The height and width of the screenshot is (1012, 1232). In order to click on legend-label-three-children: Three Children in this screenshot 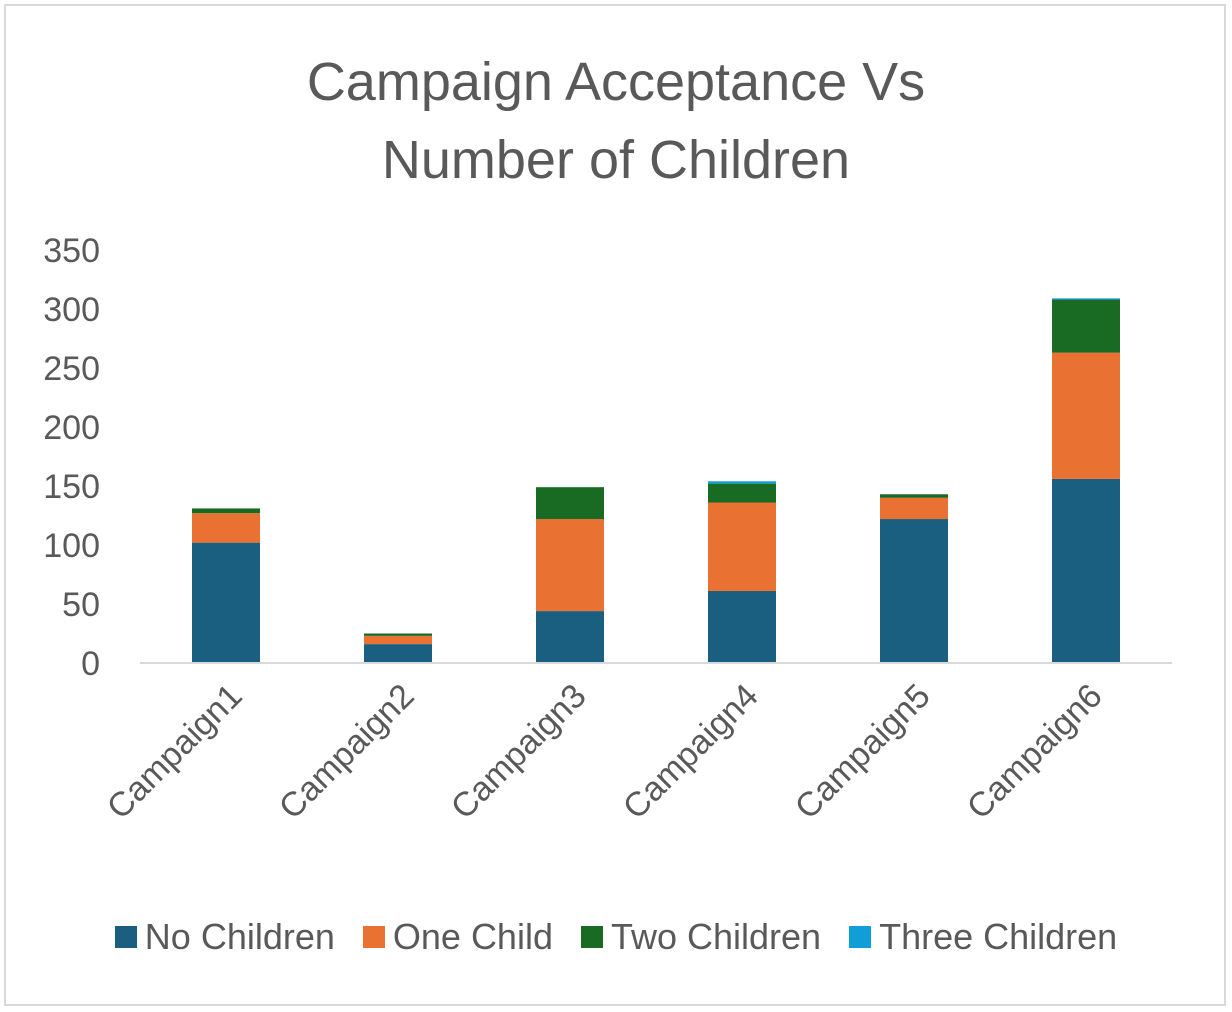, I will do `click(998, 936)`.